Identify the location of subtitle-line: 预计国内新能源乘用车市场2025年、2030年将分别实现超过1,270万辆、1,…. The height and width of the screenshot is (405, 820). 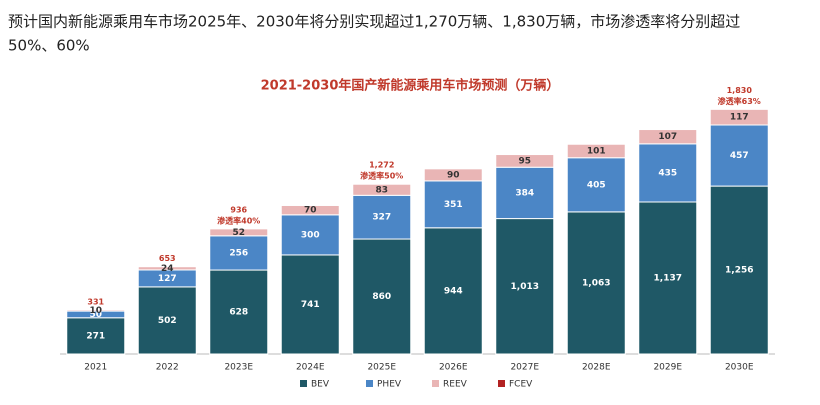
(374, 22).